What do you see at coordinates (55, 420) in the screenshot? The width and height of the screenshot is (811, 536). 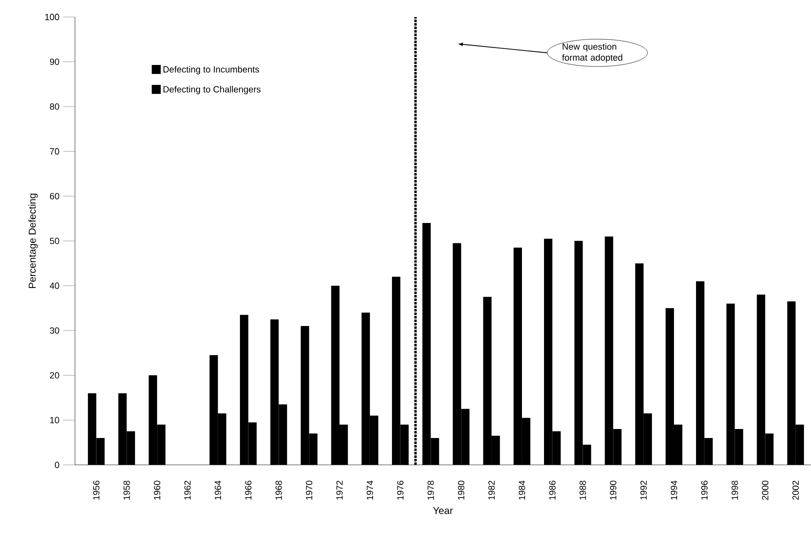 I see `y-tick-label: 10` at bounding box center [55, 420].